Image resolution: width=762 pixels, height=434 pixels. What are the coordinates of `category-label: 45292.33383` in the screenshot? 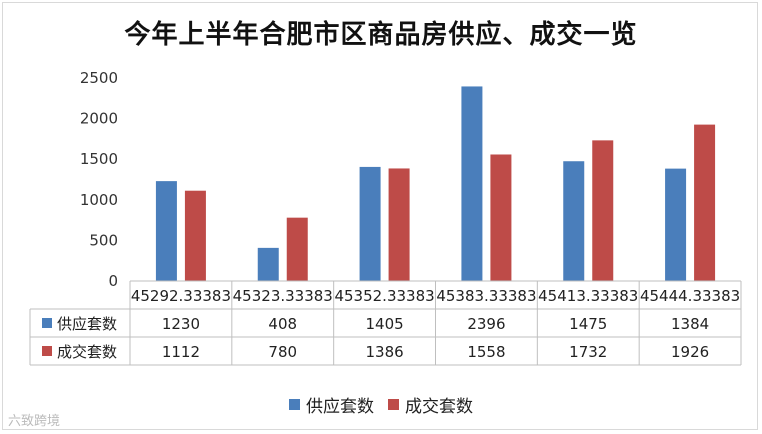 It's located at (181, 296).